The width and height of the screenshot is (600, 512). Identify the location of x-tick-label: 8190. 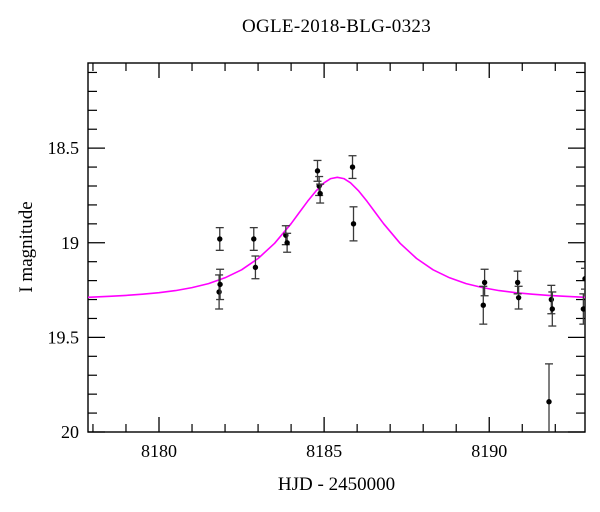
(489, 451).